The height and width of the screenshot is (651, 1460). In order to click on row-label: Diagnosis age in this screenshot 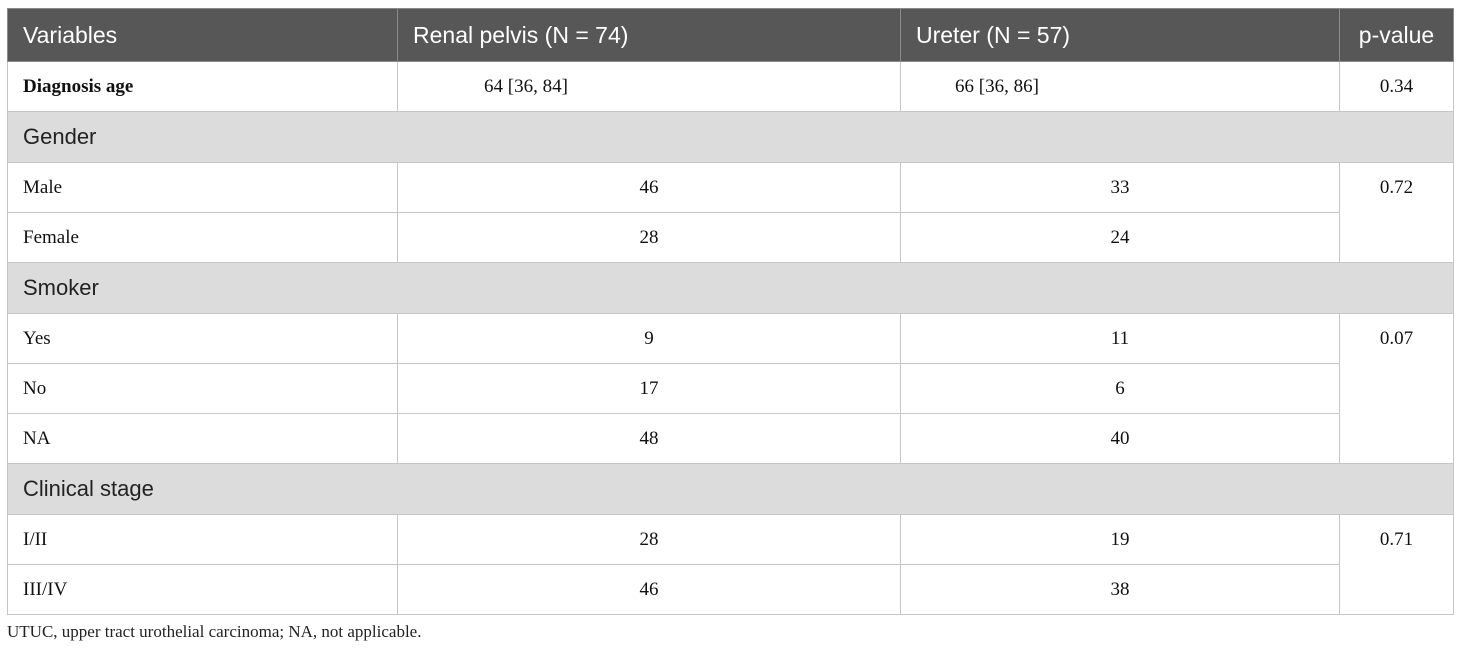, I will do `click(202, 86)`.